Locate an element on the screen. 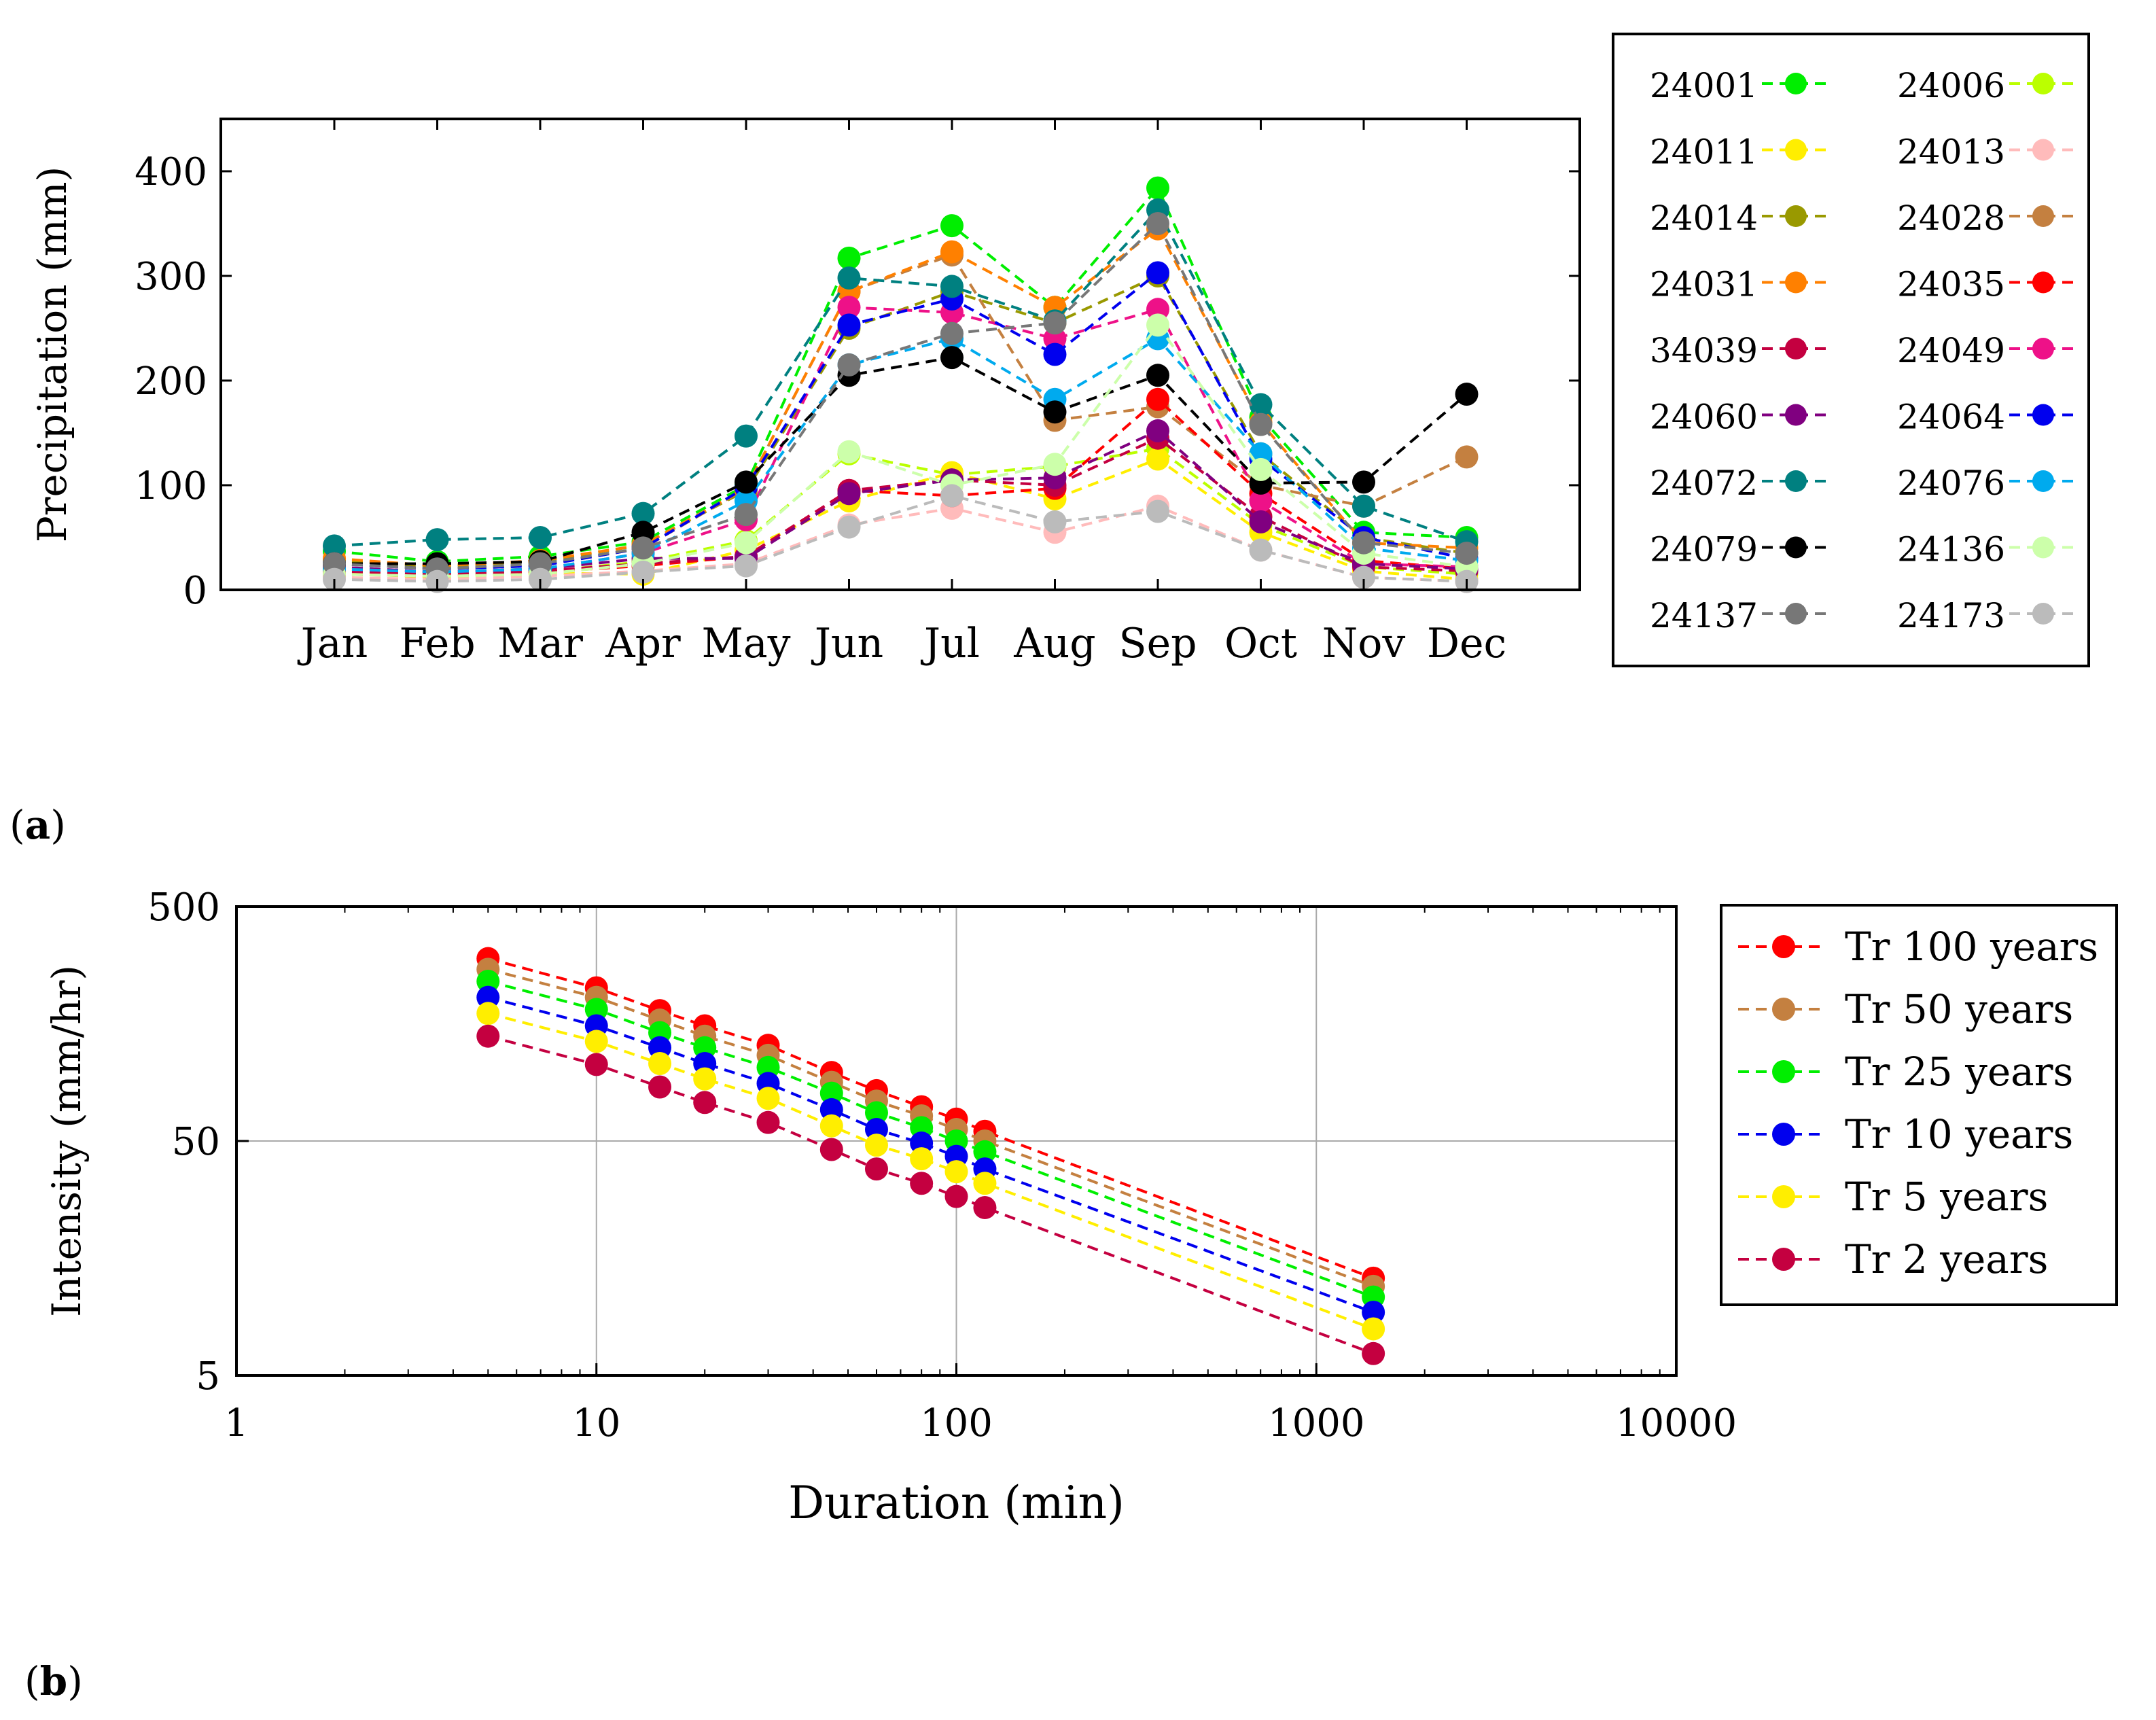 The height and width of the screenshot is (1720, 2156). point-24060-oct is located at coordinates (1261, 521).